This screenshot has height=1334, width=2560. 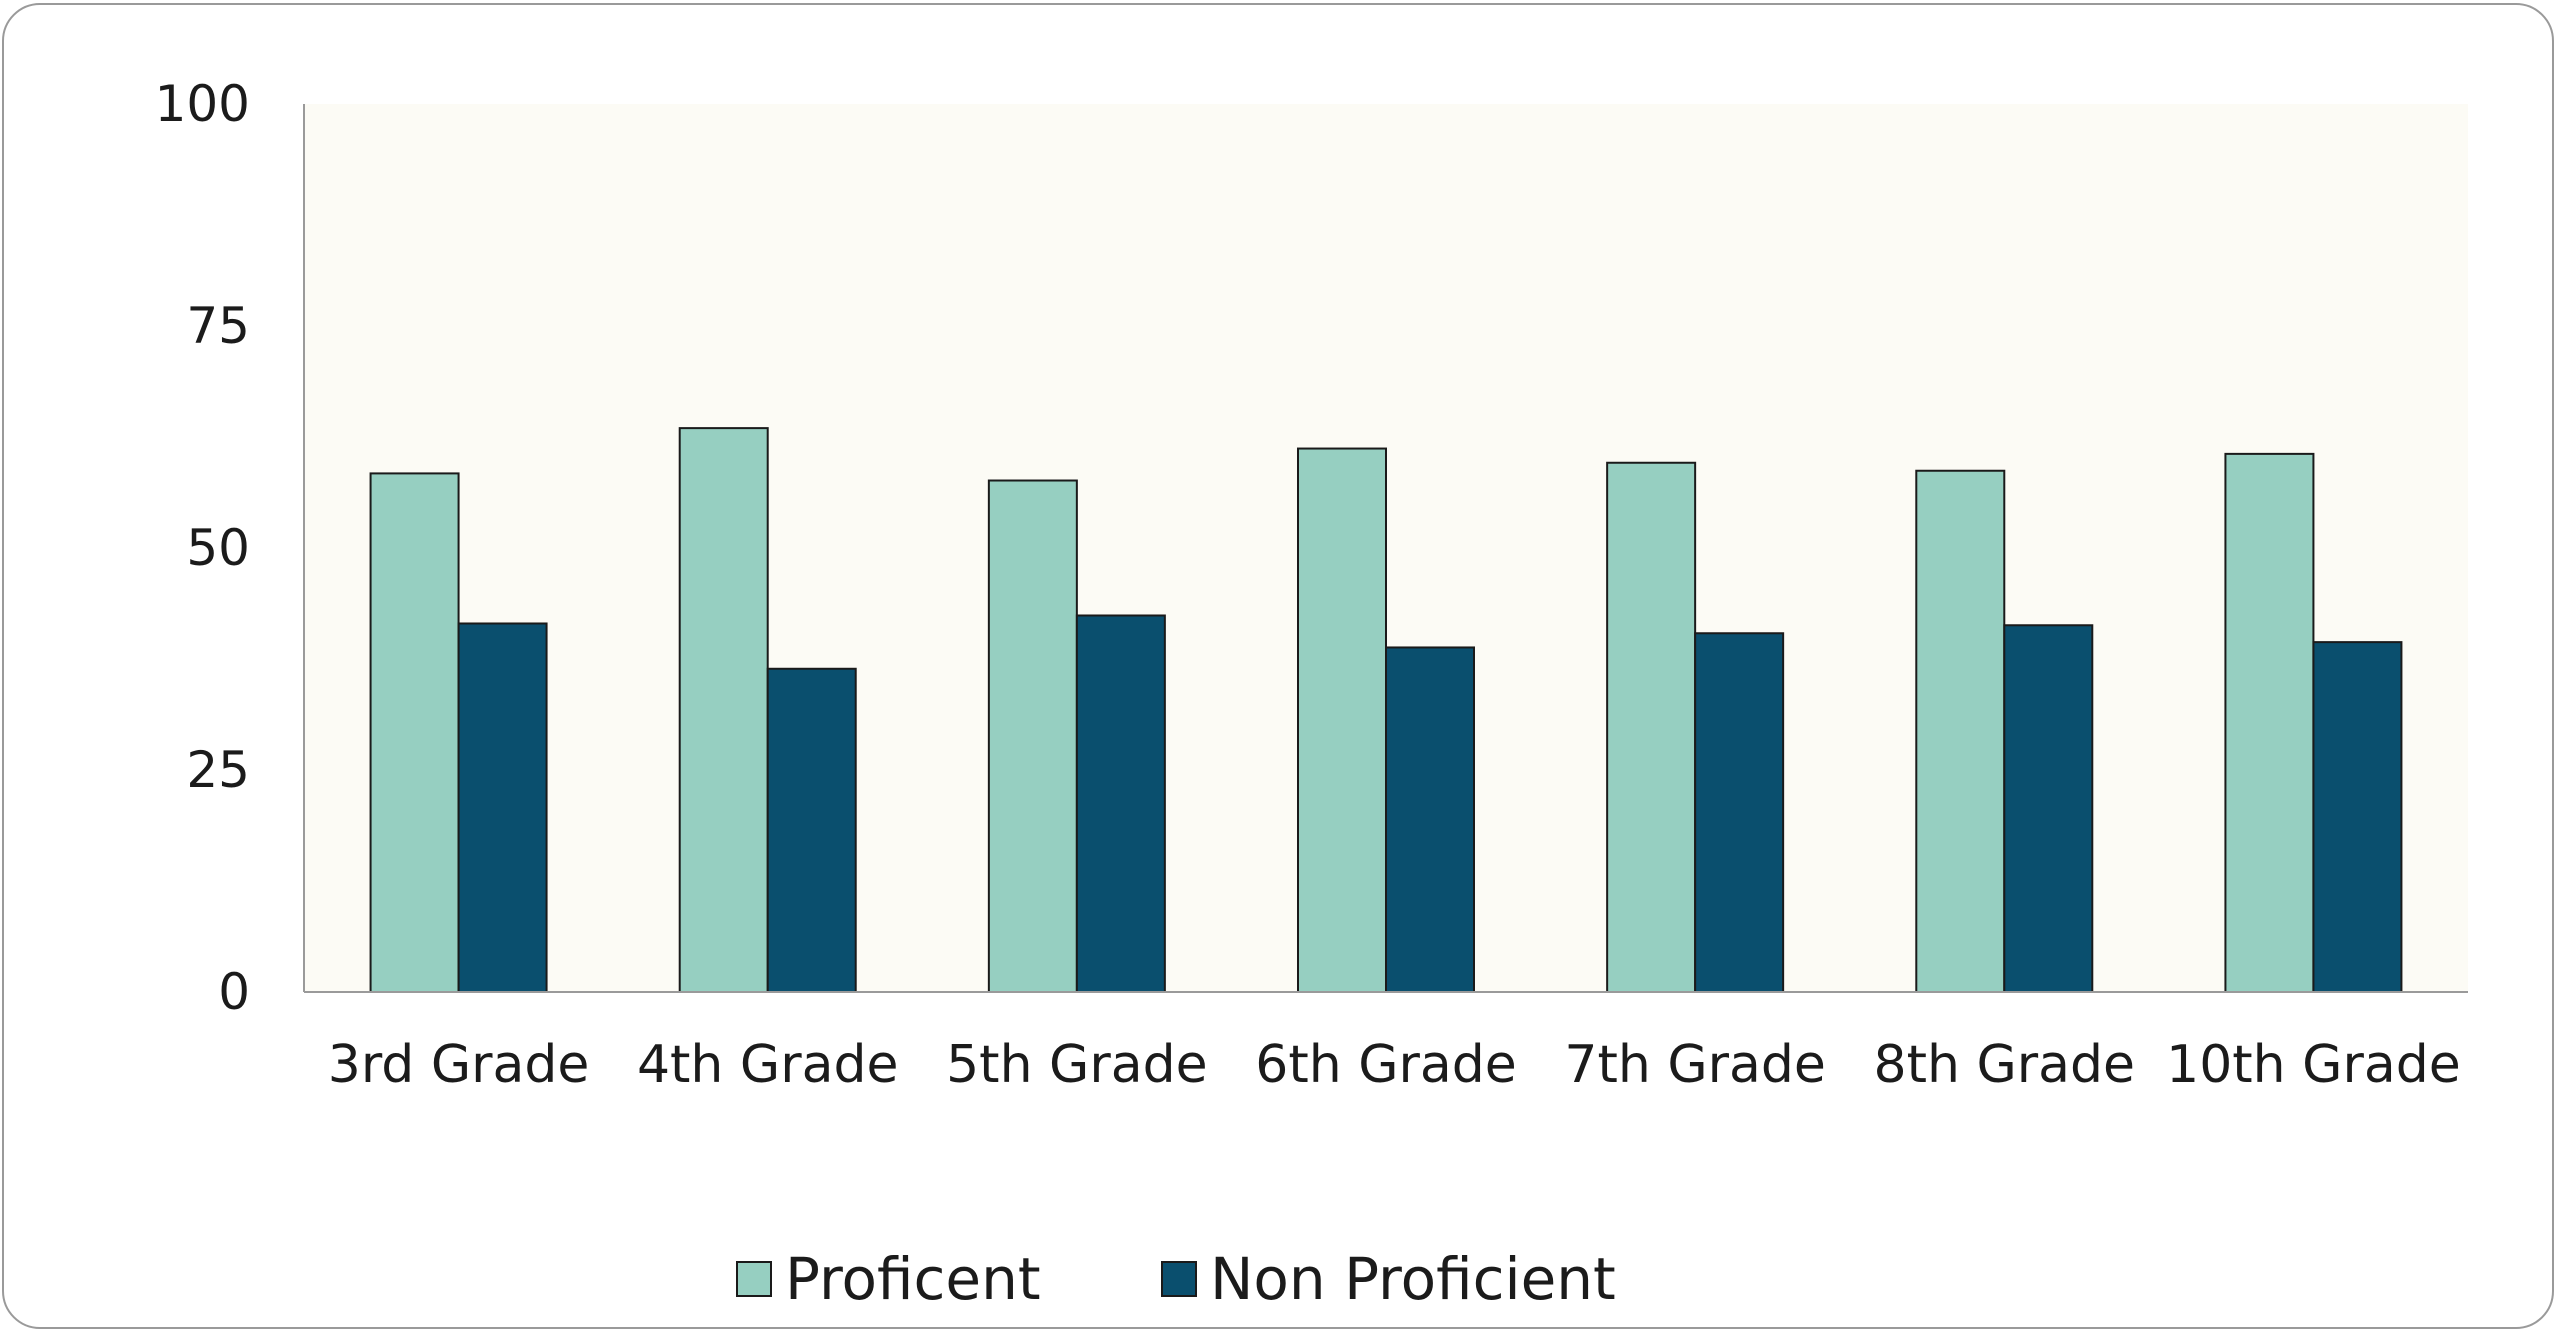 What do you see at coordinates (1179, 1279) in the screenshot?
I see `legend-swatch-non-proficient` at bounding box center [1179, 1279].